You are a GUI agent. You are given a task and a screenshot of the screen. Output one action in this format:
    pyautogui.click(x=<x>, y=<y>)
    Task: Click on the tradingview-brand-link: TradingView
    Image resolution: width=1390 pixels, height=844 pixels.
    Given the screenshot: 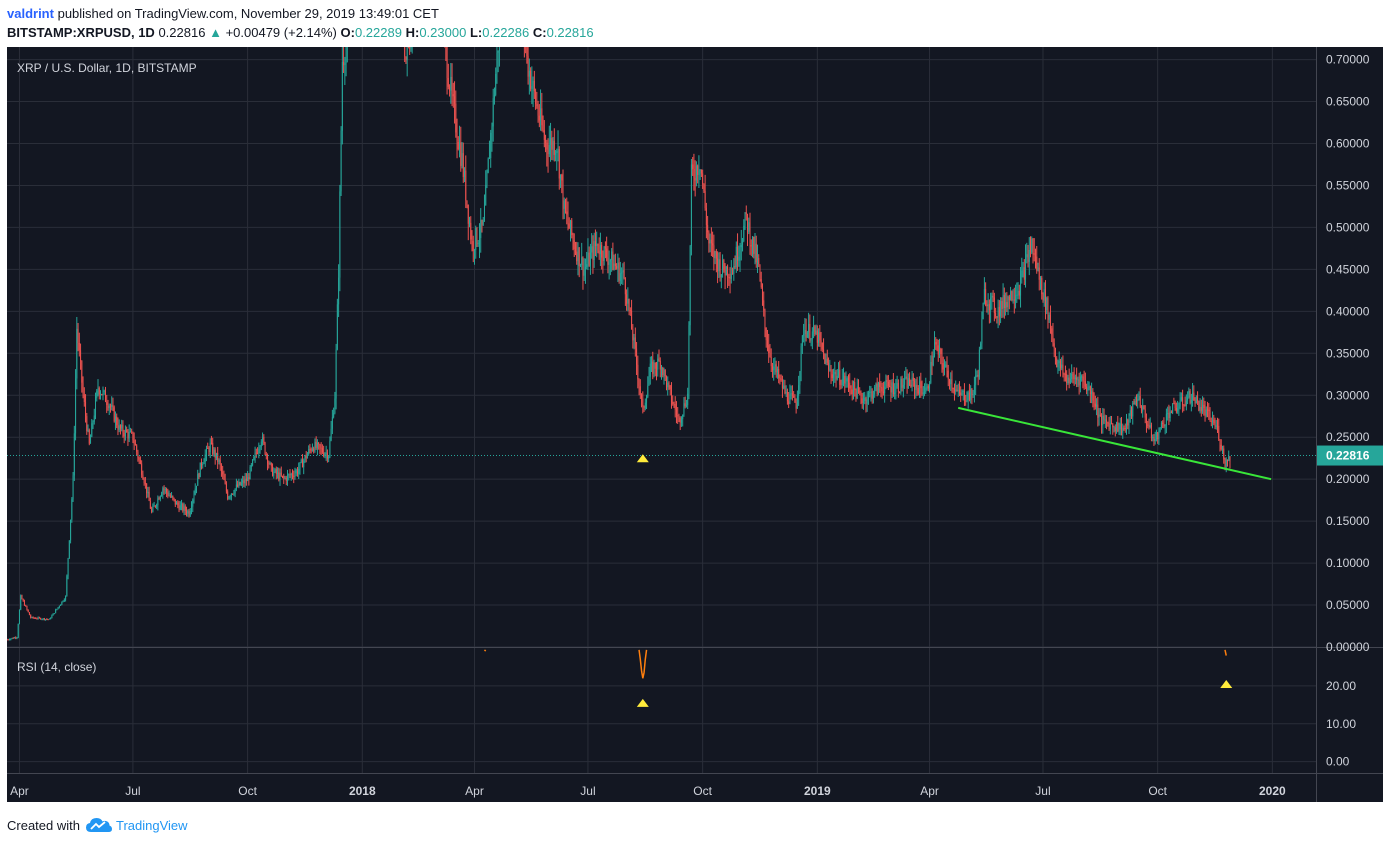 What is the action you would take?
    pyautogui.click(x=151, y=825)
    